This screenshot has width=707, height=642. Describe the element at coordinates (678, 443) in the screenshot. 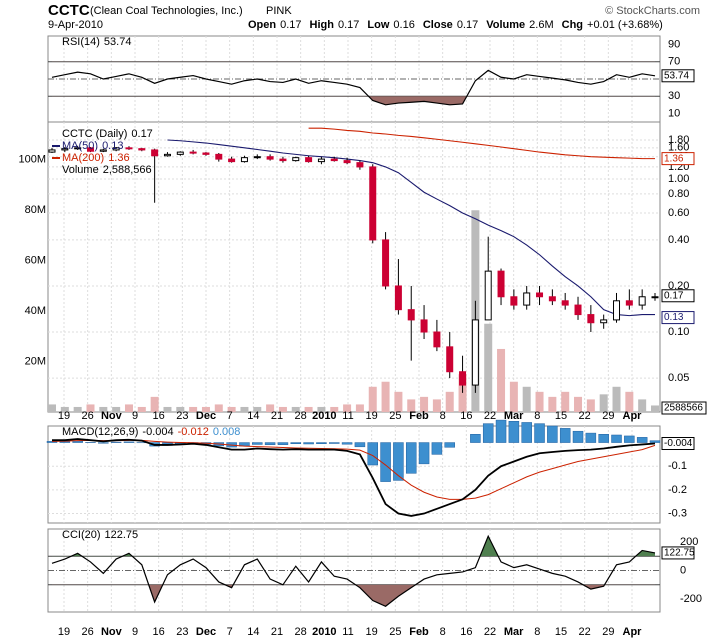

I see `value-box-label: -0.004` at that location.